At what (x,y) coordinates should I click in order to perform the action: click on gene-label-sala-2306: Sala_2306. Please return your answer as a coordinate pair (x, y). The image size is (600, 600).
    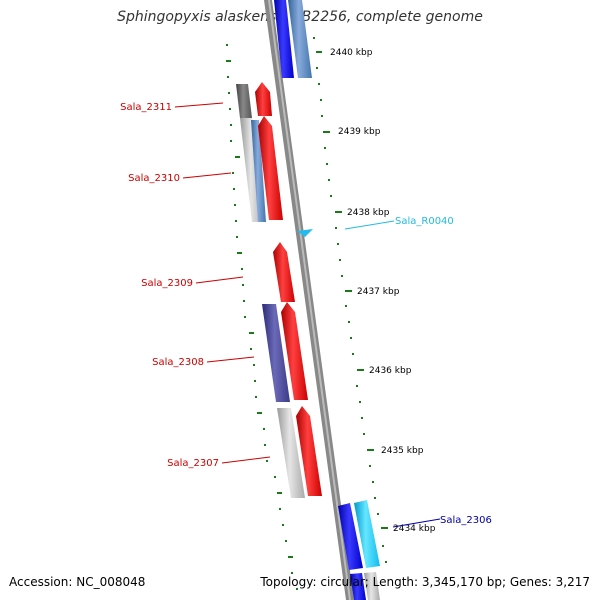
    Looking at the image, I should click on (466, 520).